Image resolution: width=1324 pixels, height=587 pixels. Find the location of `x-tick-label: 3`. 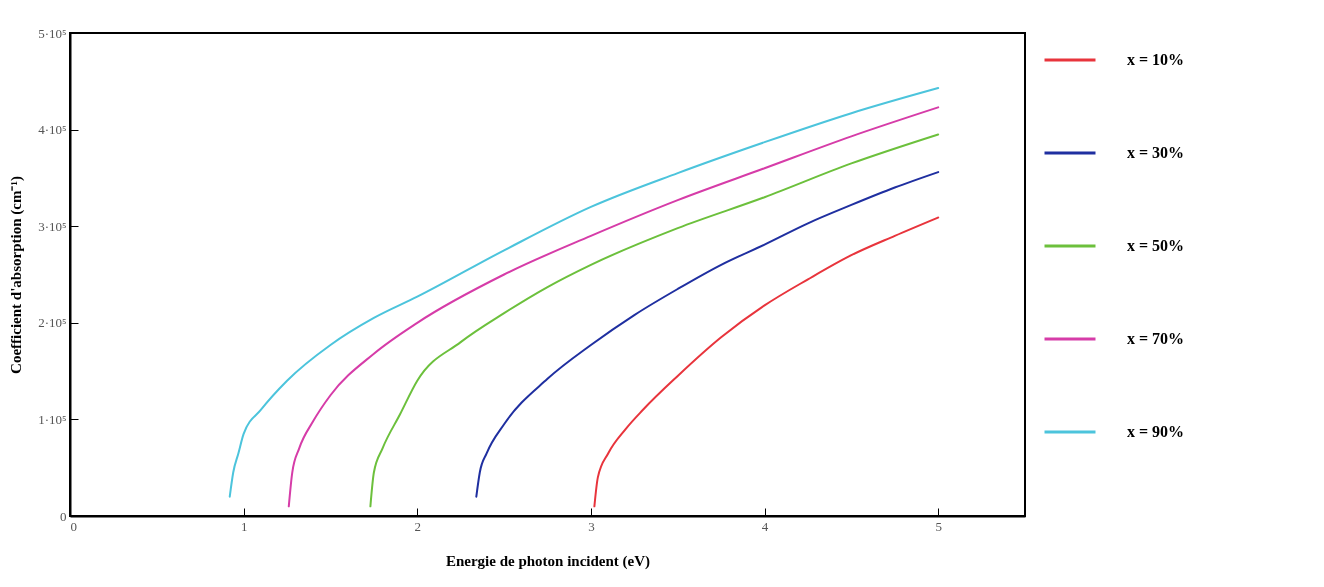

x-tick-label: 3 is located at coordinates (591, 526).